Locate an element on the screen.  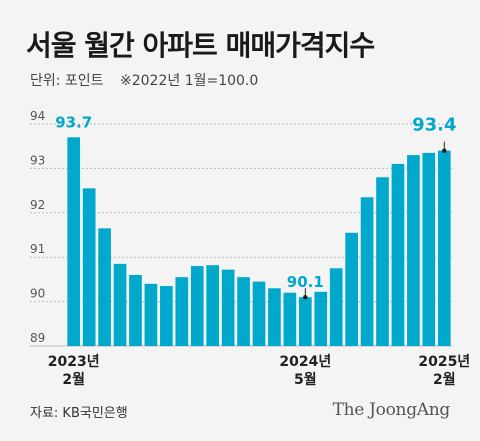
y-tick-label: 90 is located at coordinates (37, 294).